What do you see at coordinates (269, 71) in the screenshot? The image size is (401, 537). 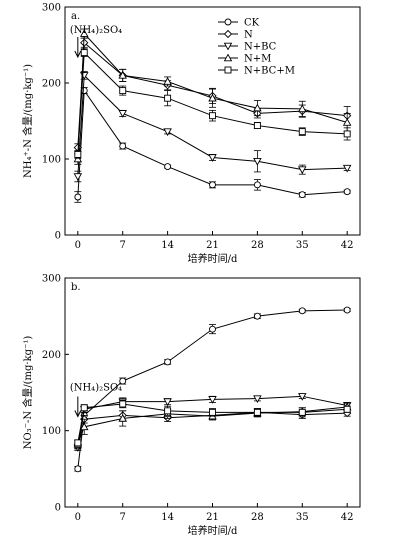 I see `legend-label: N+BC+M` at bounding box center [269, 71].